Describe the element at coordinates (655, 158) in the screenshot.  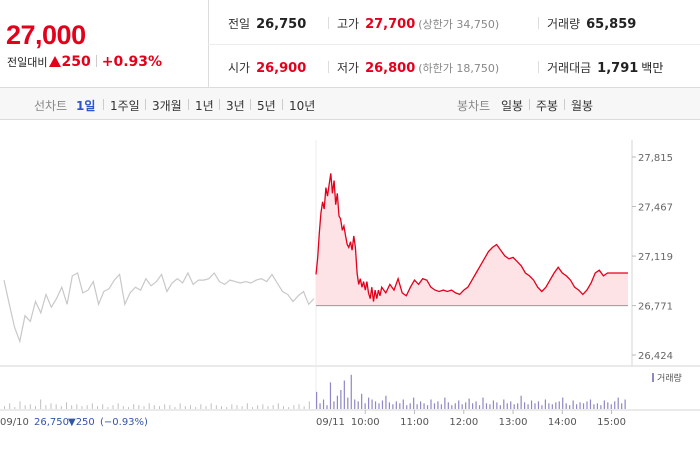
I see `y-tick-label: 27,815` at that location.